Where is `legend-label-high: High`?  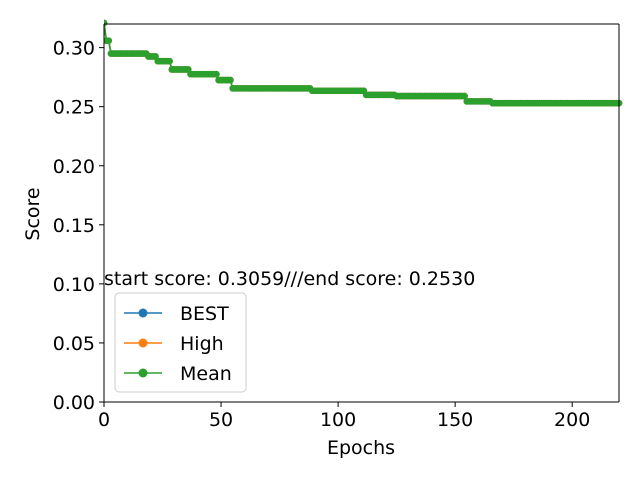 legend-label-high: High is located at coordinates (202, 344).